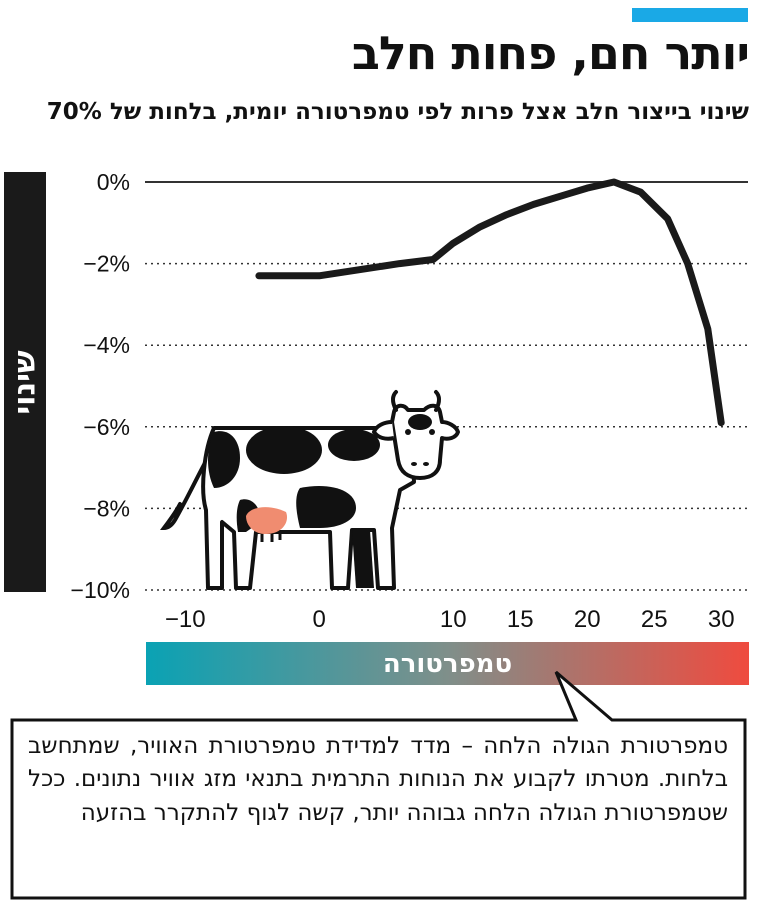  I want to click on y-axis-label-box: שינוי, so click(25, 382).